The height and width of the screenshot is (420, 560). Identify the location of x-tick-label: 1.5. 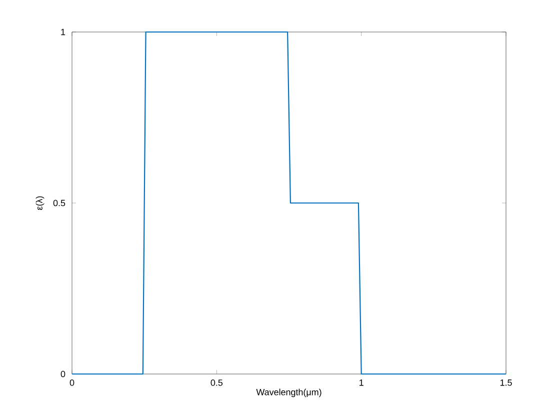
(506, 383).